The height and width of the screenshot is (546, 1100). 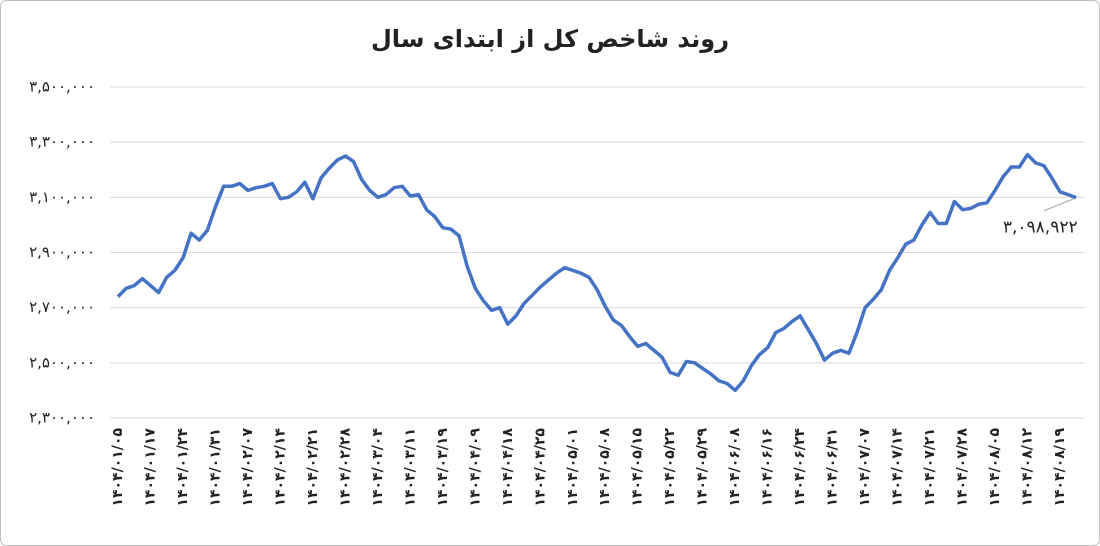 I want to click on x-tick-label: ۱۴۰۴/۰۳/۱۹, so click(x=443, y=467).